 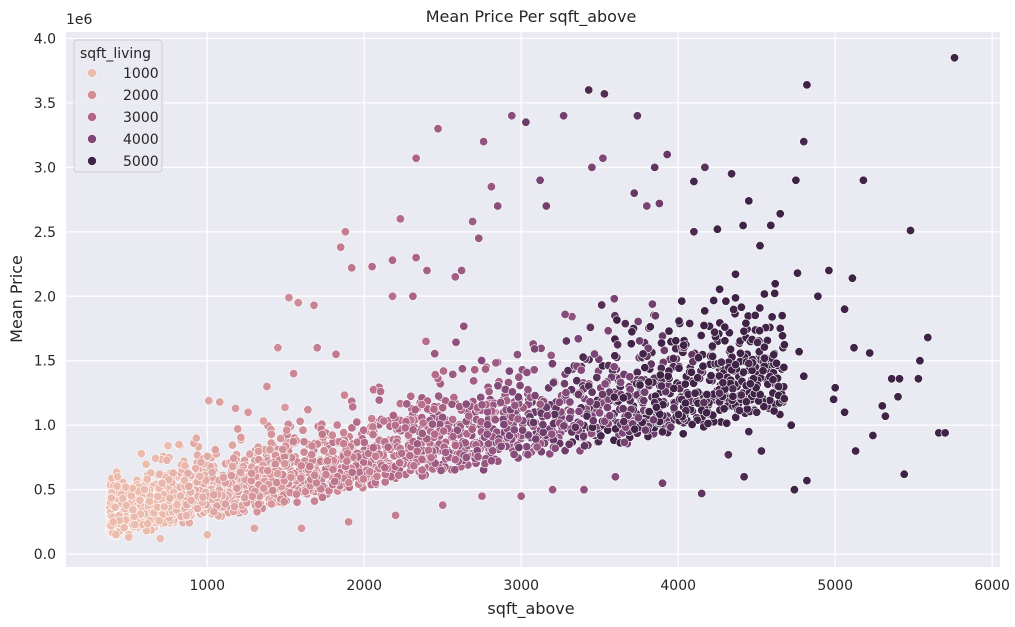 I want to click on legend: sqft_living 1000 2000 3000 4000 5000, so click(x=118, y=106).